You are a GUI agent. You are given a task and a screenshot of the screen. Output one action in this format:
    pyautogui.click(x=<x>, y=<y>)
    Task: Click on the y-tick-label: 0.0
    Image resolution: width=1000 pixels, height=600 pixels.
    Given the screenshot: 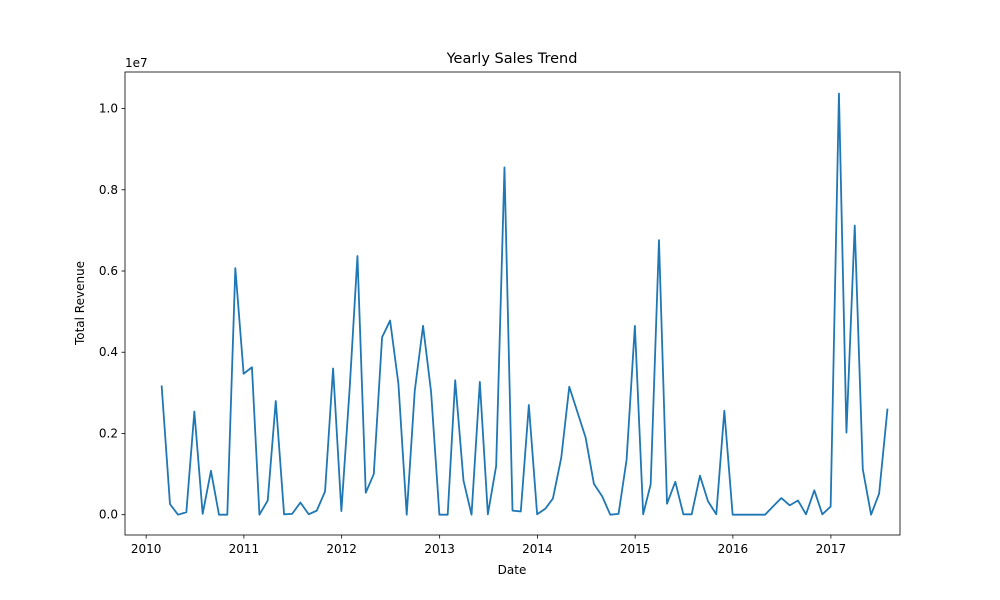 What is the action you would take?
    pyautogui.click(x=108, y=515)
    